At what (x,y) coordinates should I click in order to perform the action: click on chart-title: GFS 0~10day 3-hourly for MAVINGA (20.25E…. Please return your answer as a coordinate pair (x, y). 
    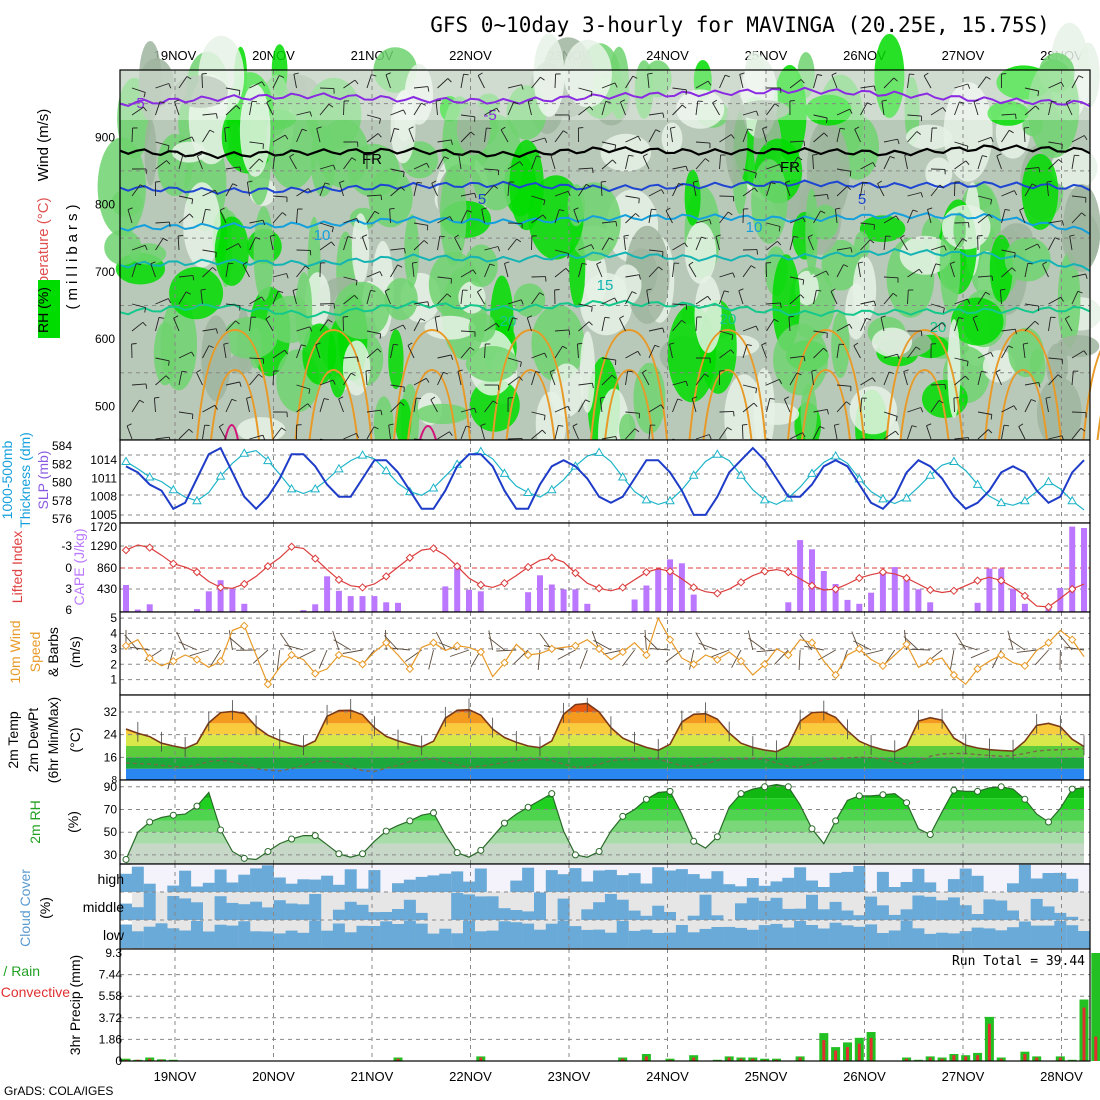
    Looking at the image, I should click on (740, 25).